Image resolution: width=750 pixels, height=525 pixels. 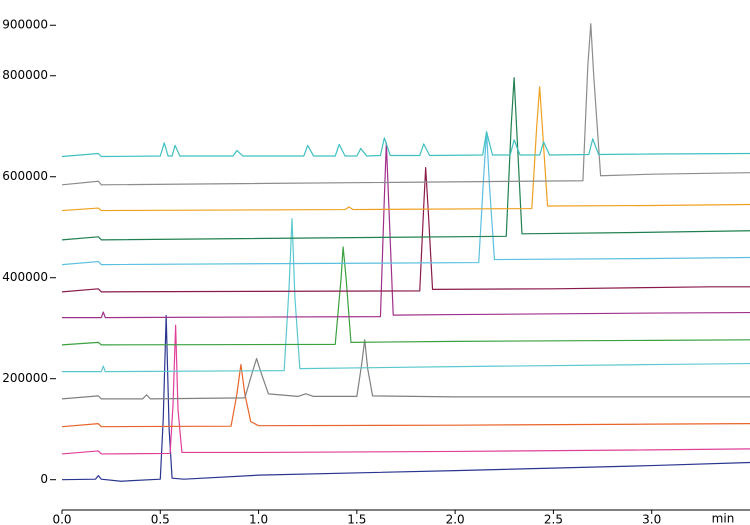 I want to click on y-tick-label: 600000, so click(x=25, y=176).